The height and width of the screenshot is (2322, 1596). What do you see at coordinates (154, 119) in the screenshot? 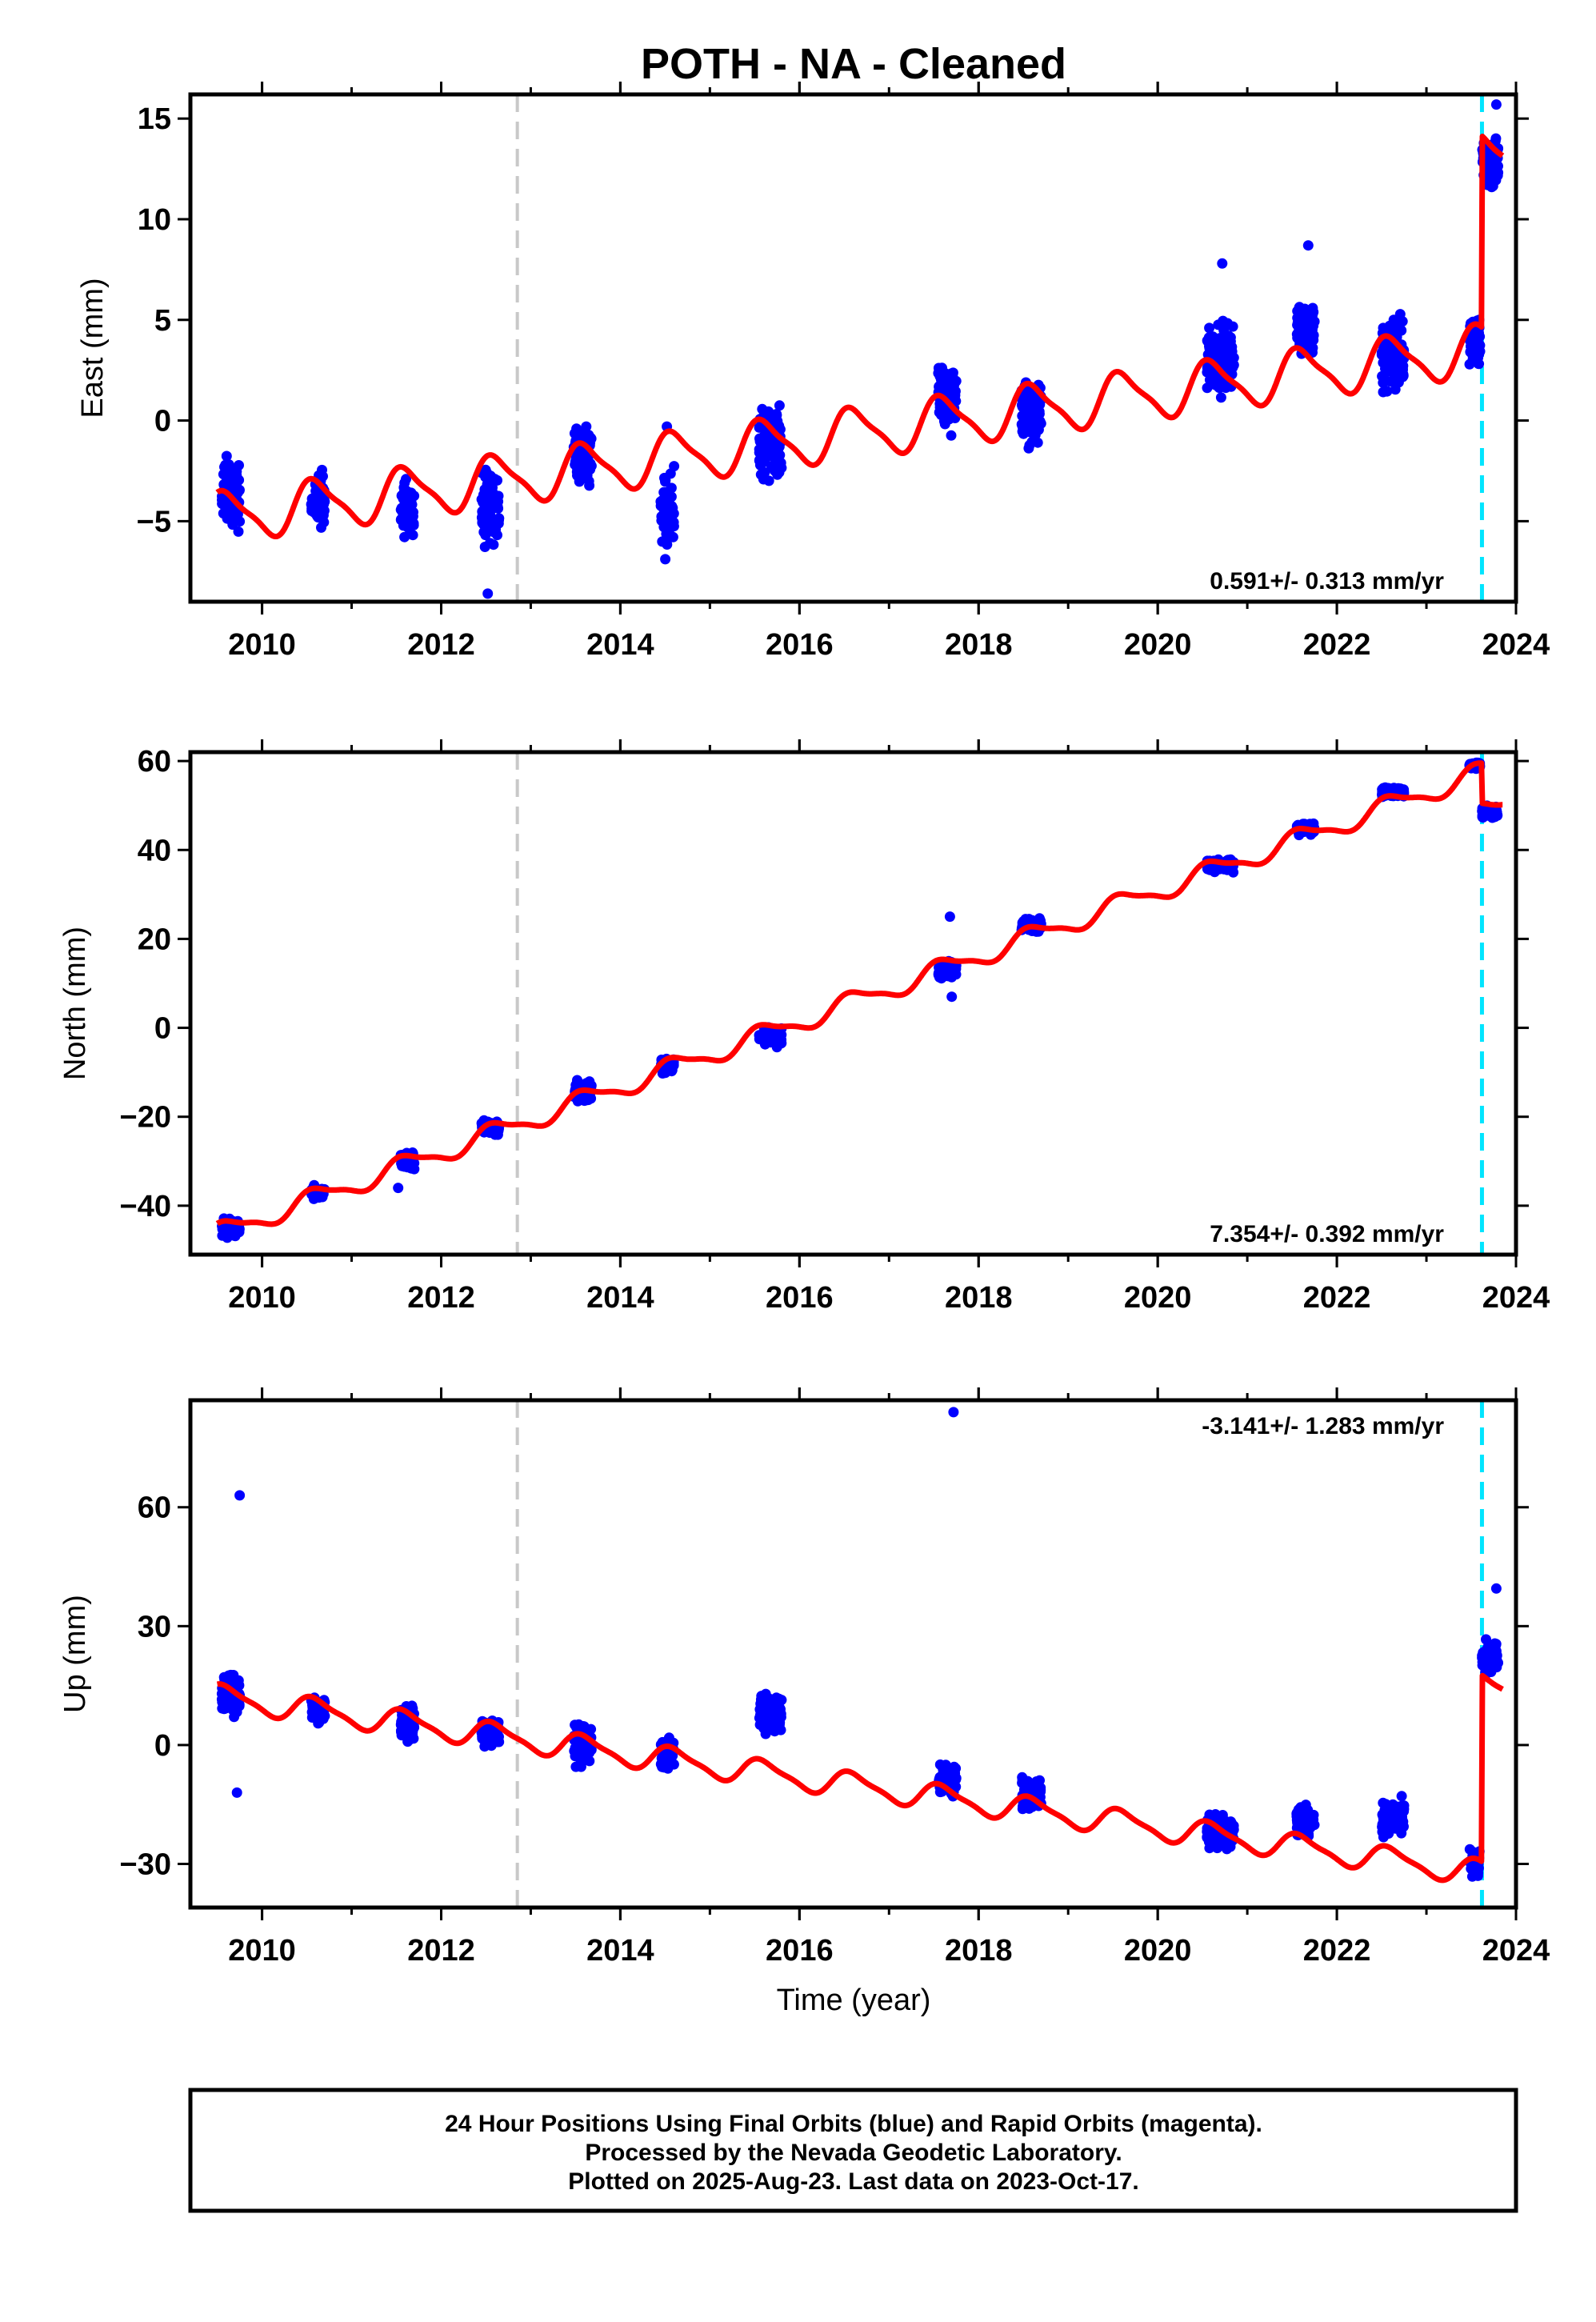
I see `east-y-tick-label: 15` at bounding box center [154, 119].